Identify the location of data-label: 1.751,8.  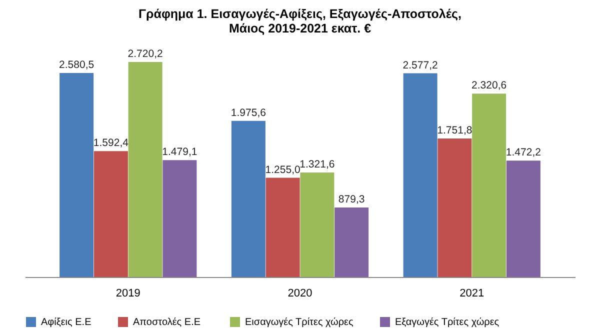
(454, 130).